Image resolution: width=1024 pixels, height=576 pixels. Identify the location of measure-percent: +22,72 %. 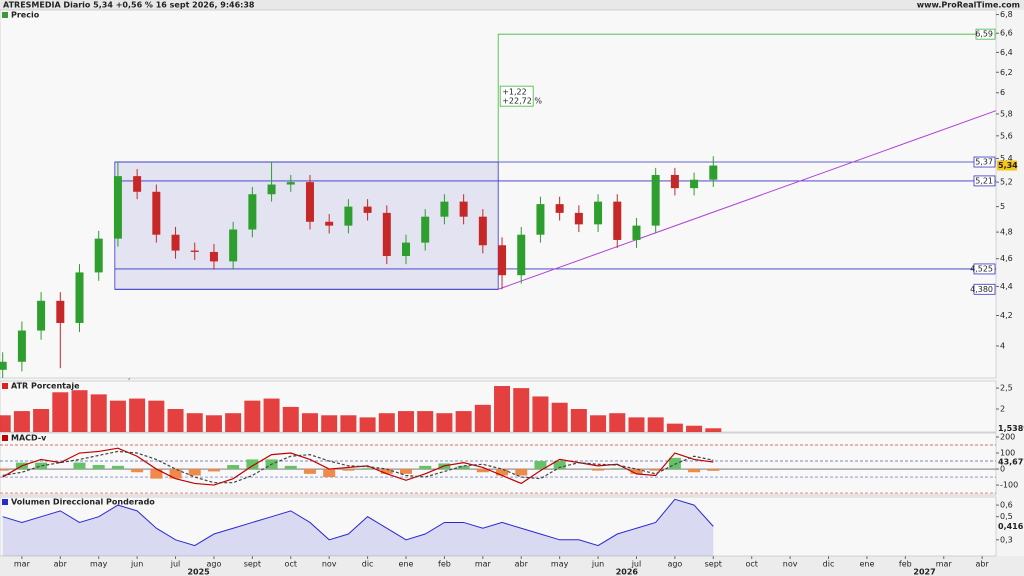
(522, 101).